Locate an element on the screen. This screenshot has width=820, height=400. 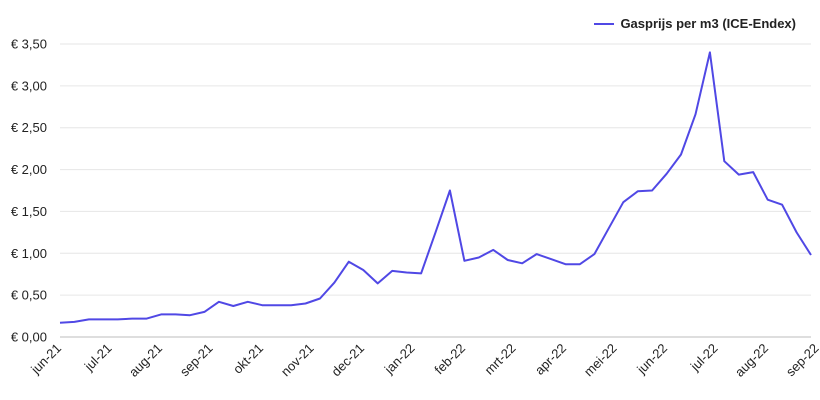
legend: Gasprijs per m3 (ICE-Endex) is located at coordinates (695, 23).